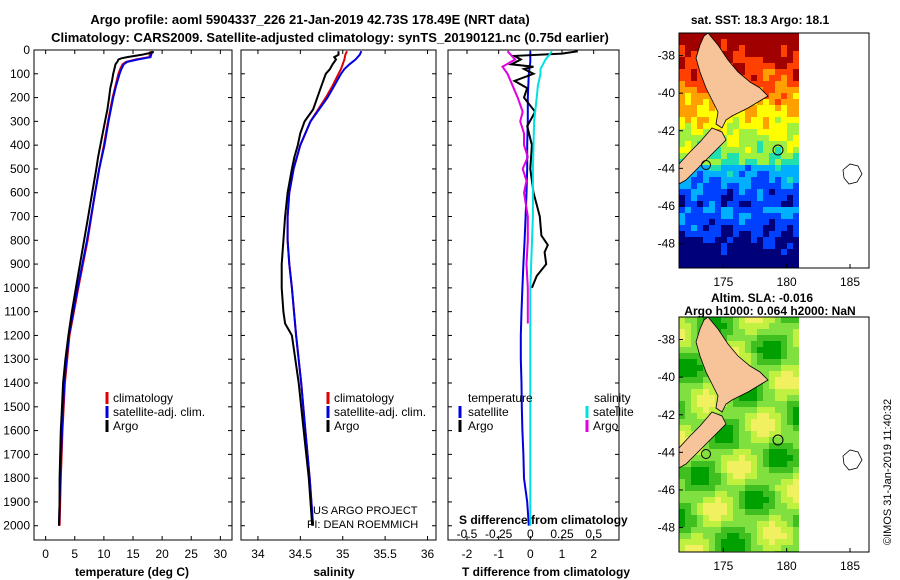 Image resolution: width=900 pixels, height=580 pixels. Describe the element at coordinates (769, 311) in the screenshot. I see `sla-map-title2: Argo h1000: 0.064 h2000: NaN` at that location.